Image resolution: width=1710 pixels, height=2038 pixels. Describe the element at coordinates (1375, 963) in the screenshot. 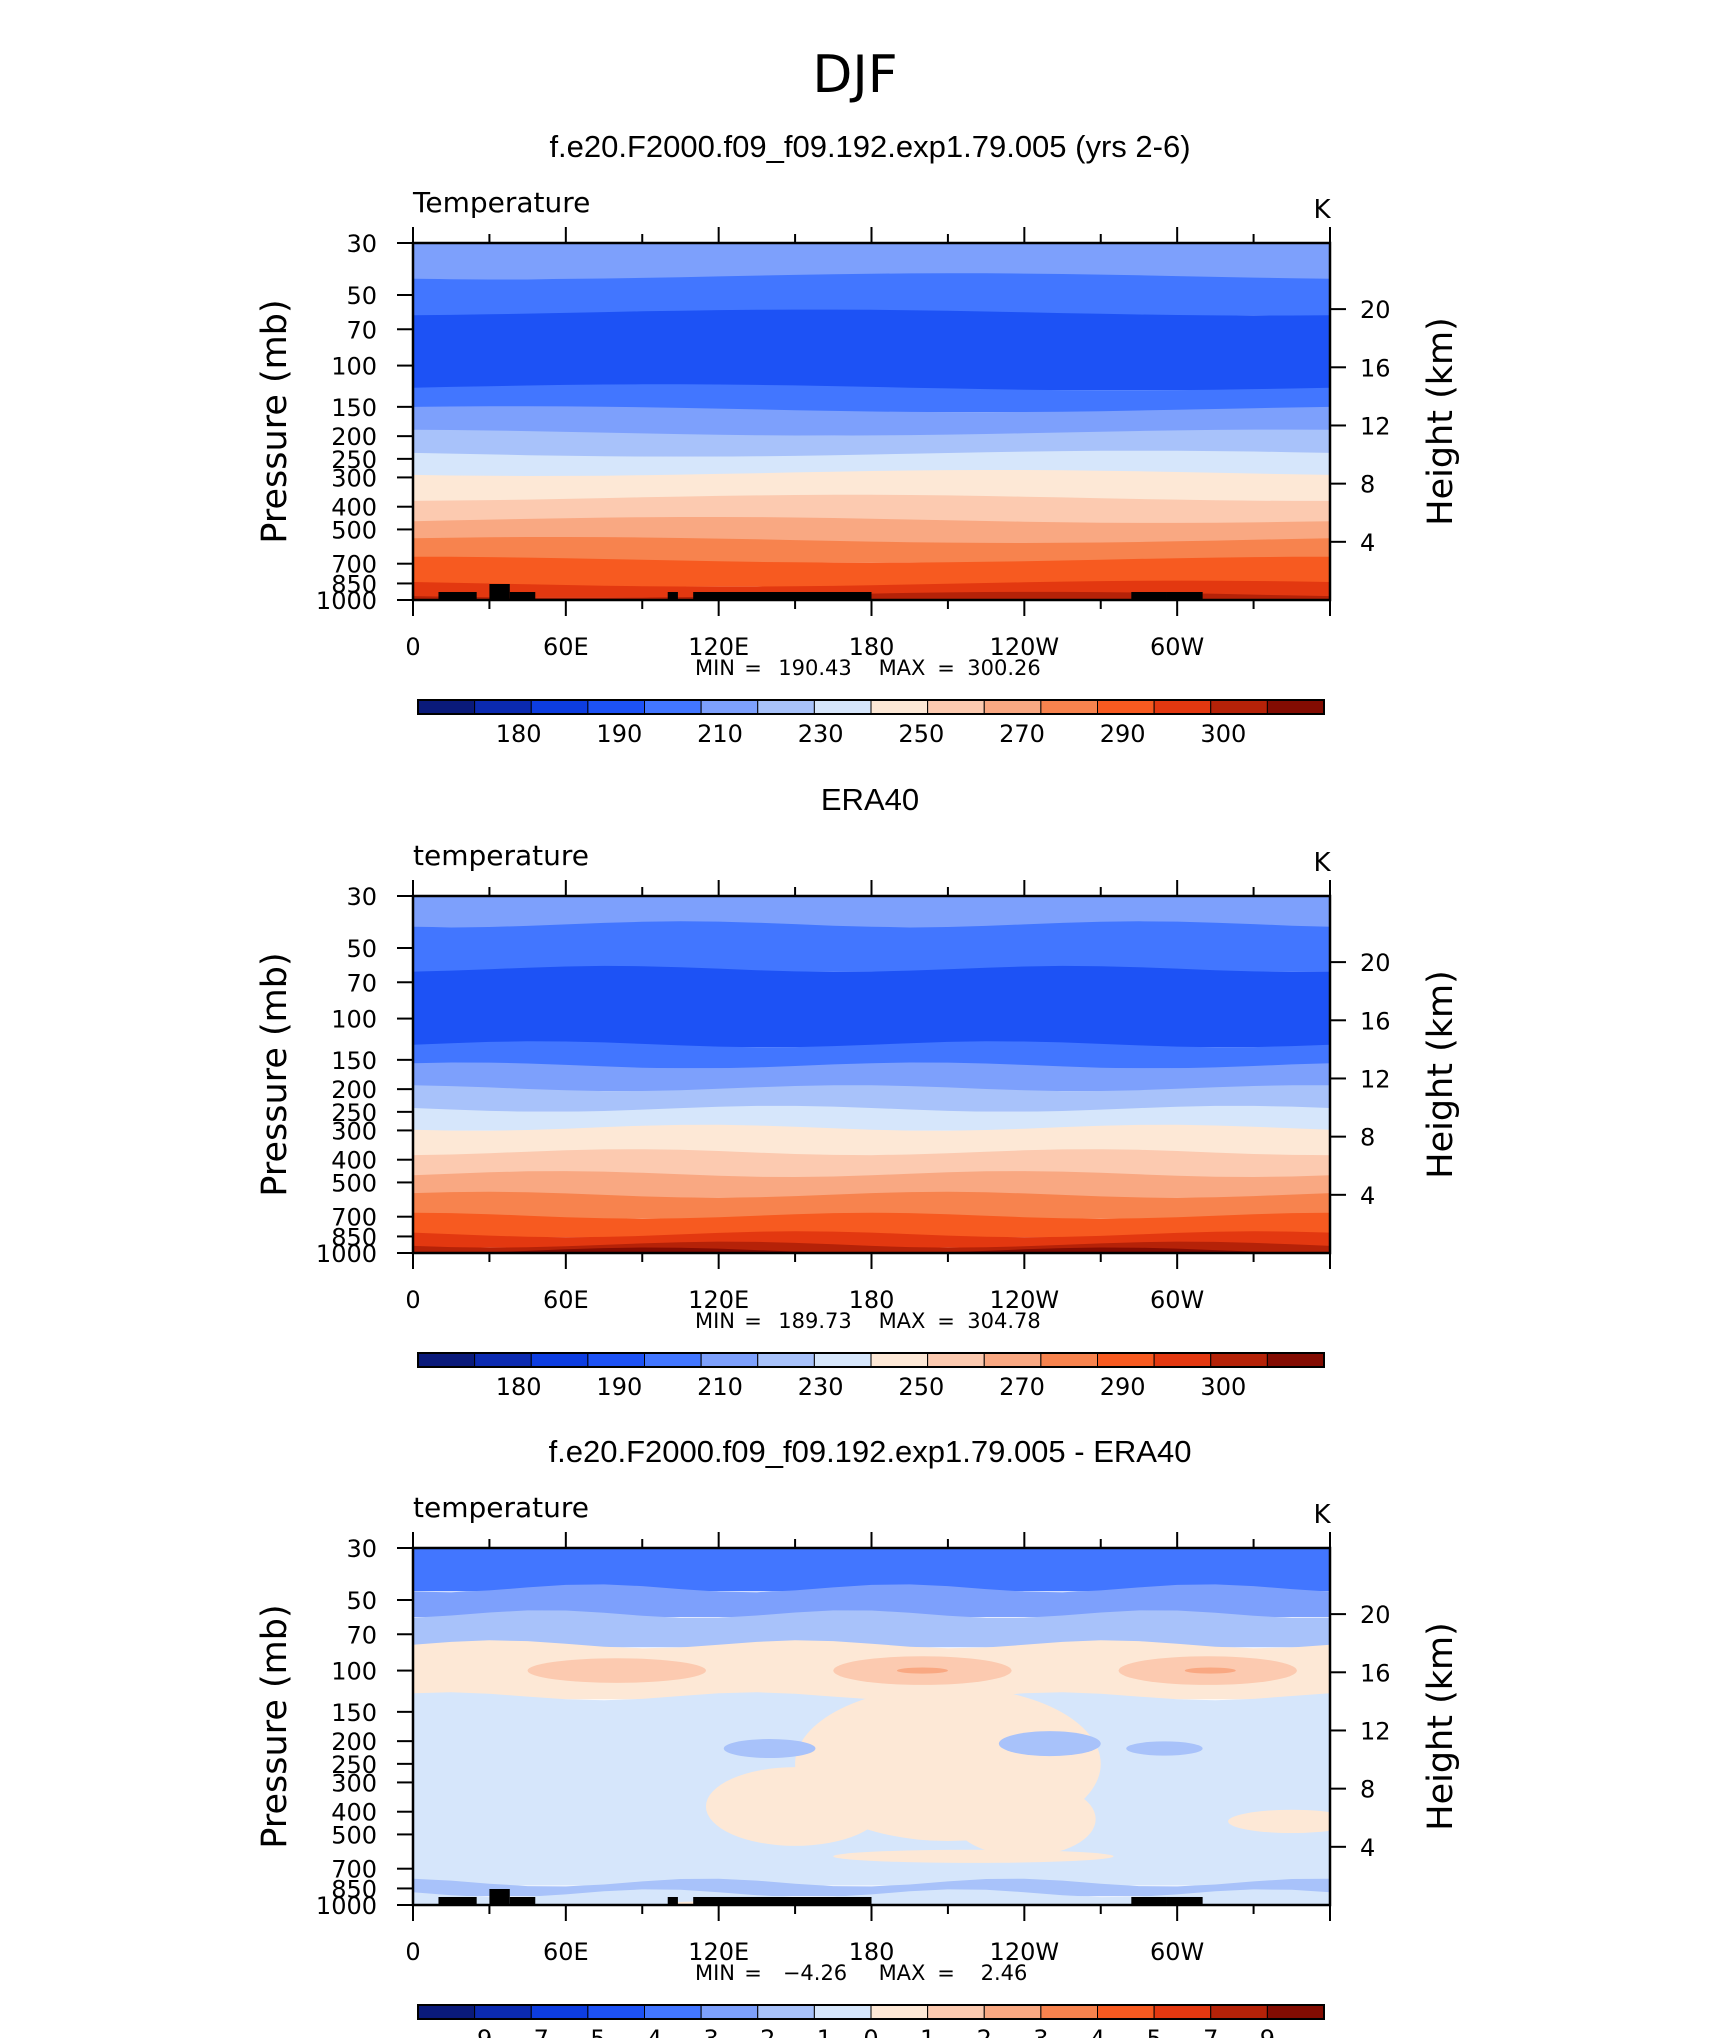

I see `y2-tick-label: 20` at that location.